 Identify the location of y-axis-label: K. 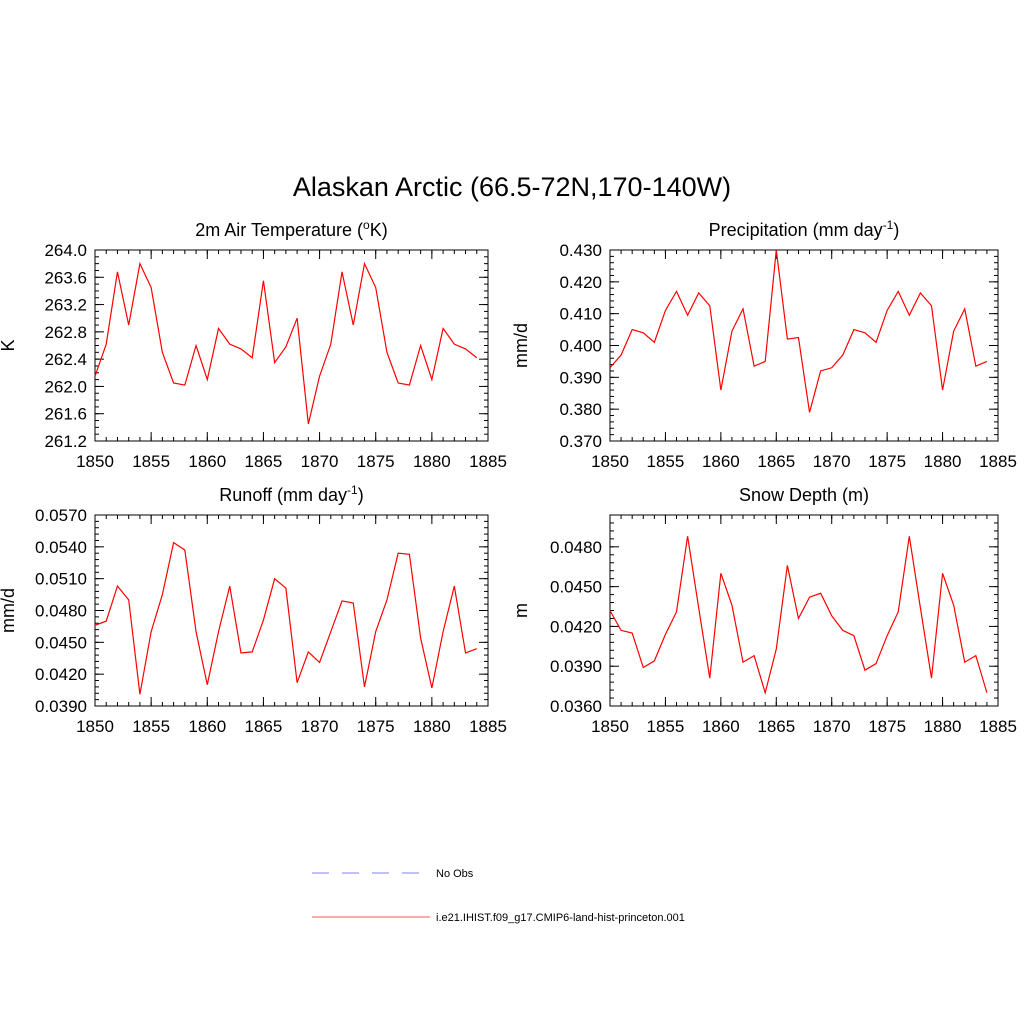
(9, 345).